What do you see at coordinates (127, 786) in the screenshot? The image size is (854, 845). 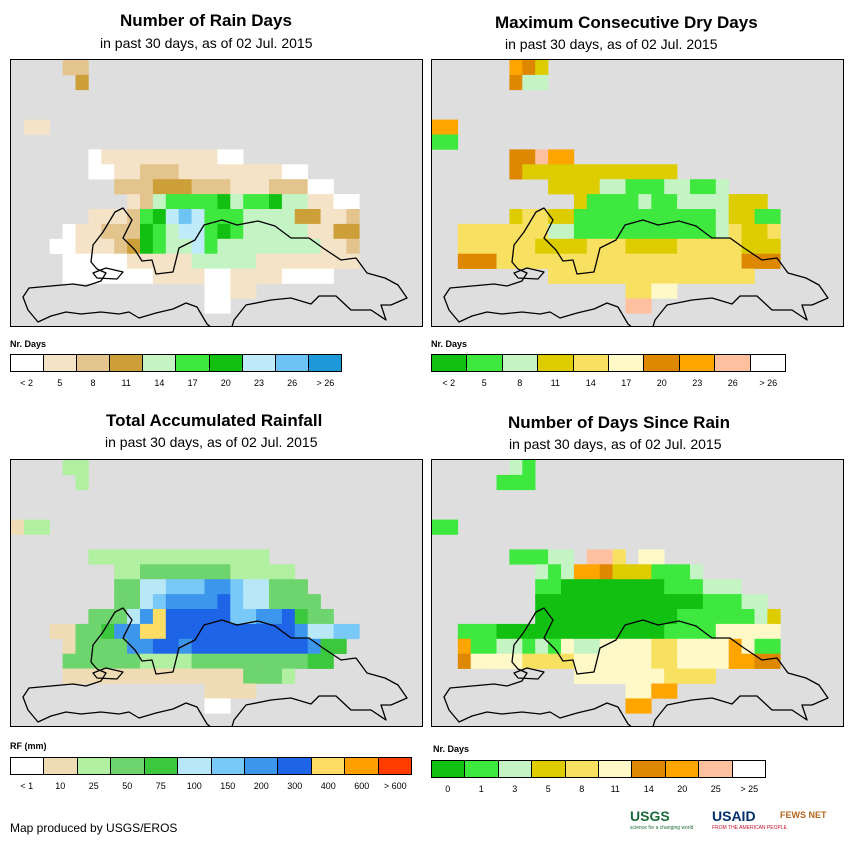 I see `legend-label: 50` at bounding box center [127, 786].